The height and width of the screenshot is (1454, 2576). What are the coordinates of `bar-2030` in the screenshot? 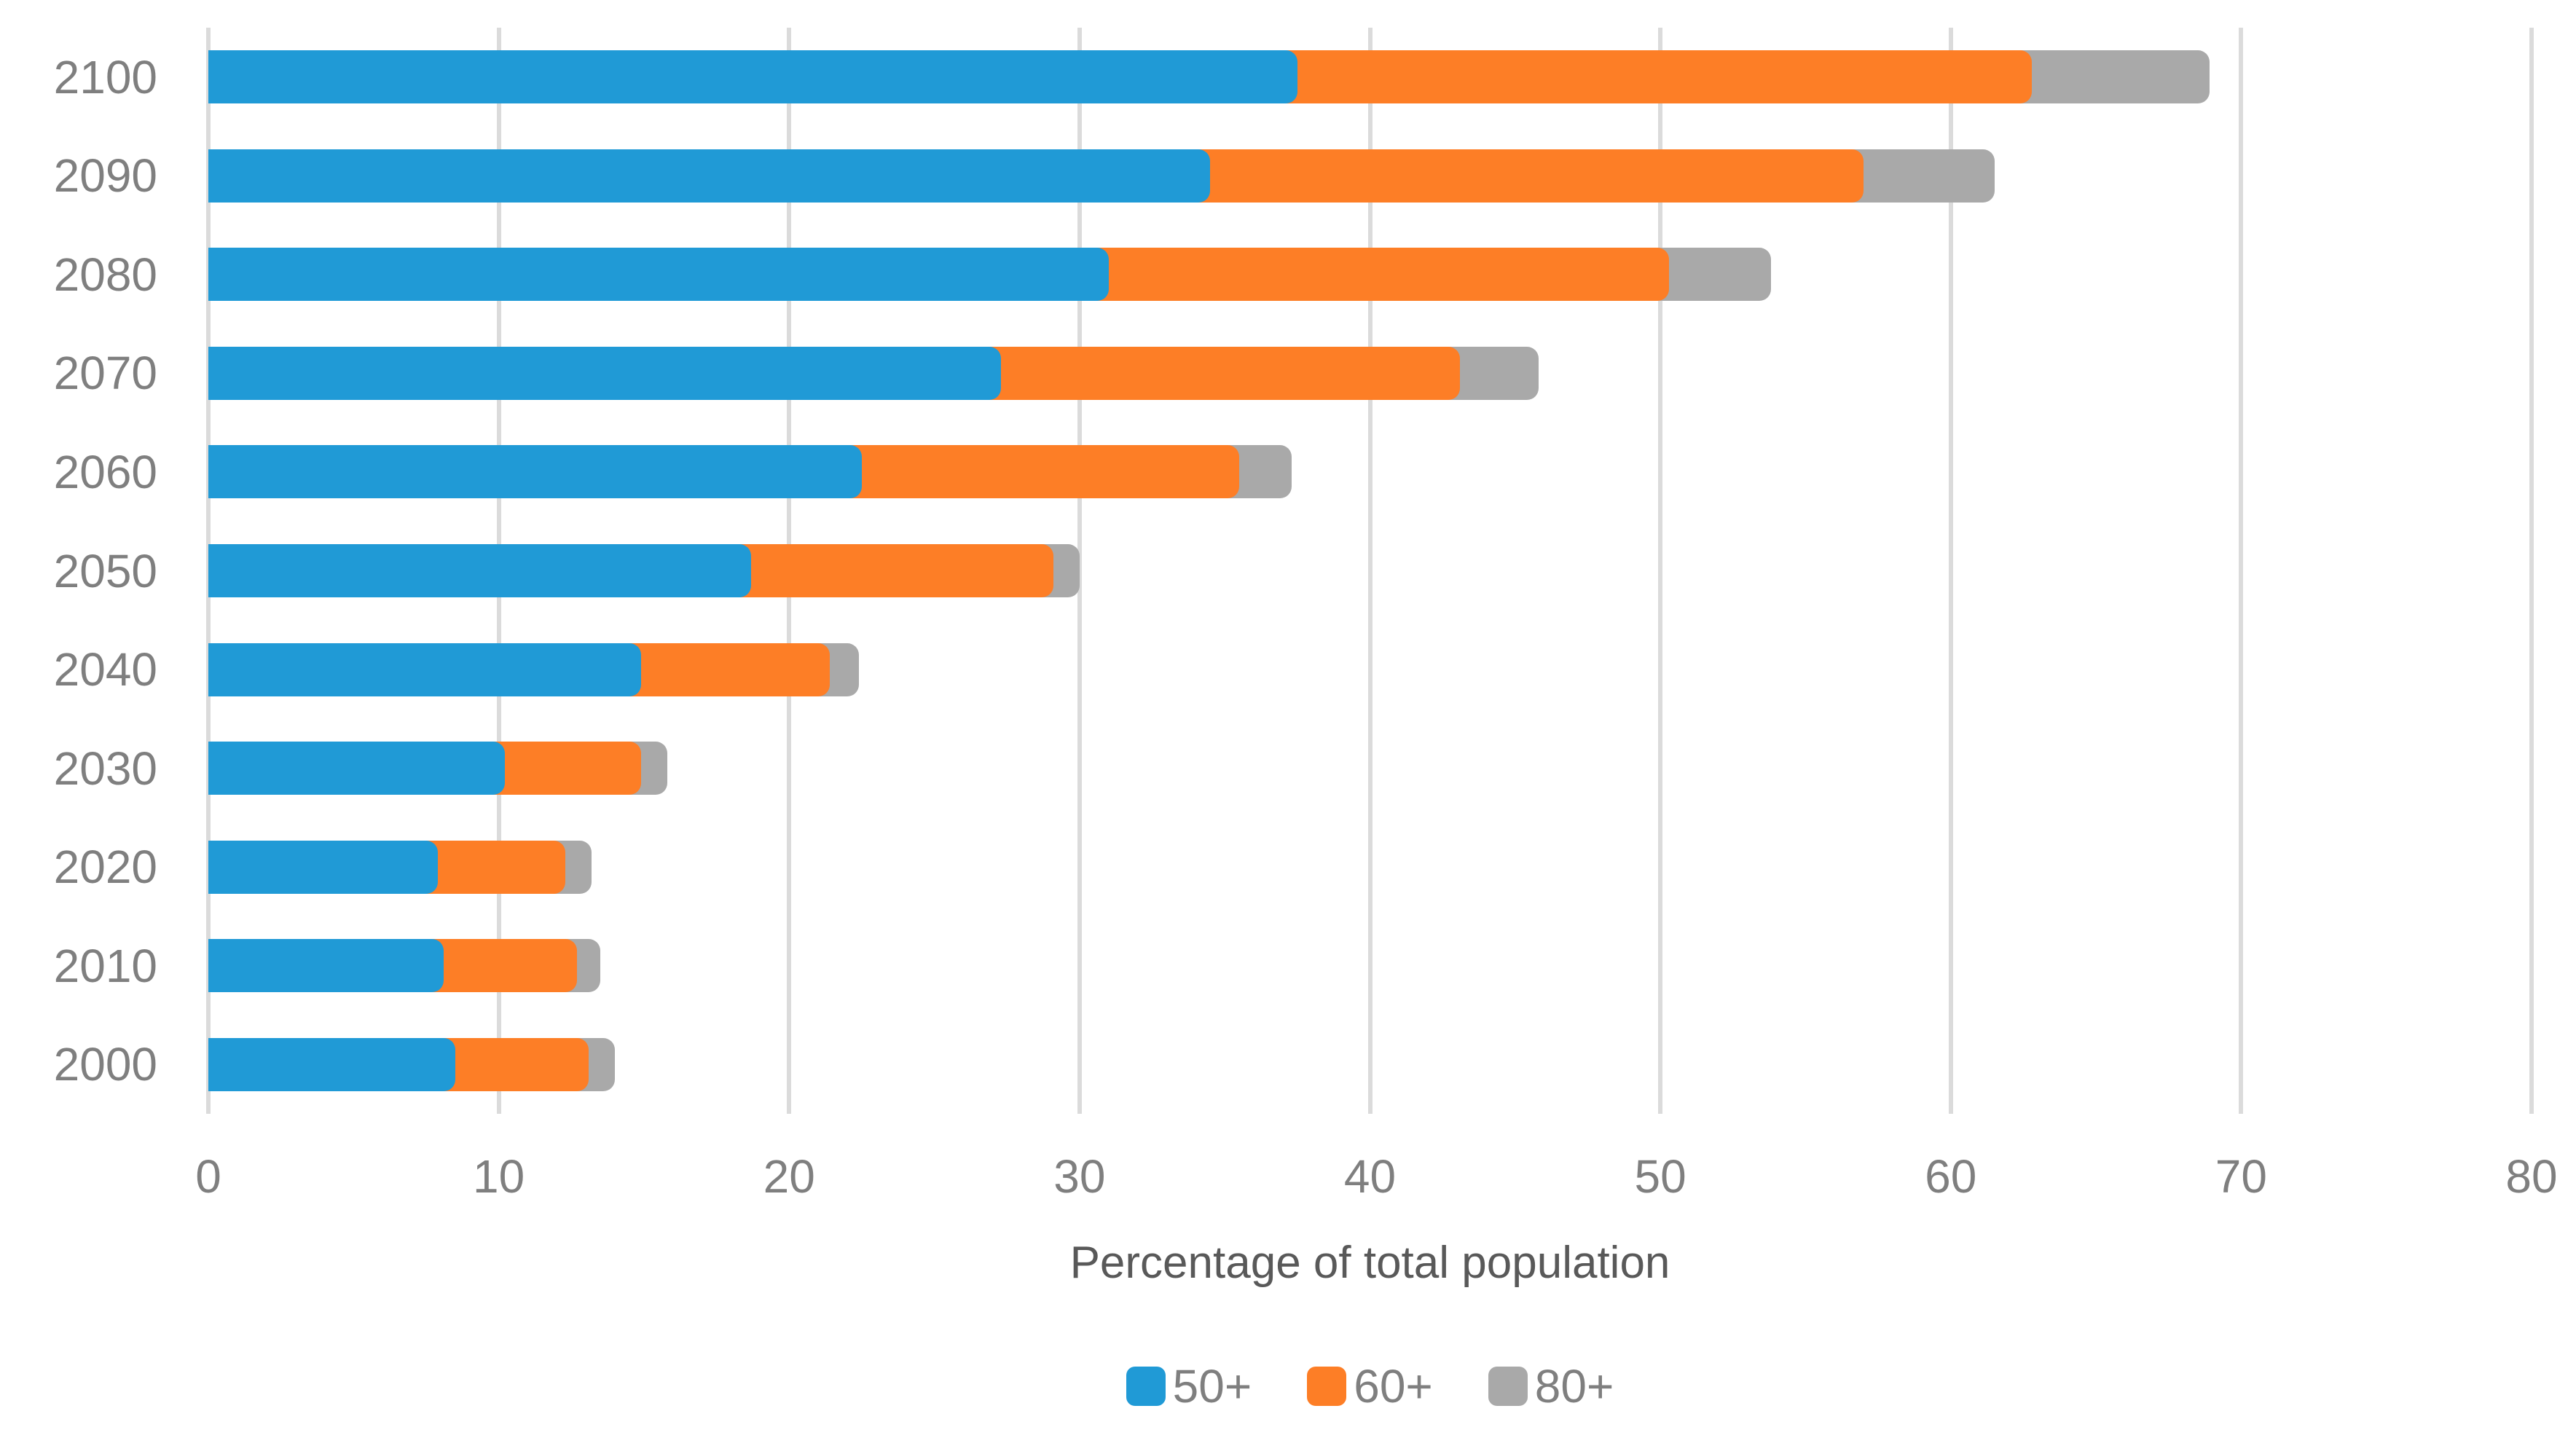 It's located at (1370, 768).